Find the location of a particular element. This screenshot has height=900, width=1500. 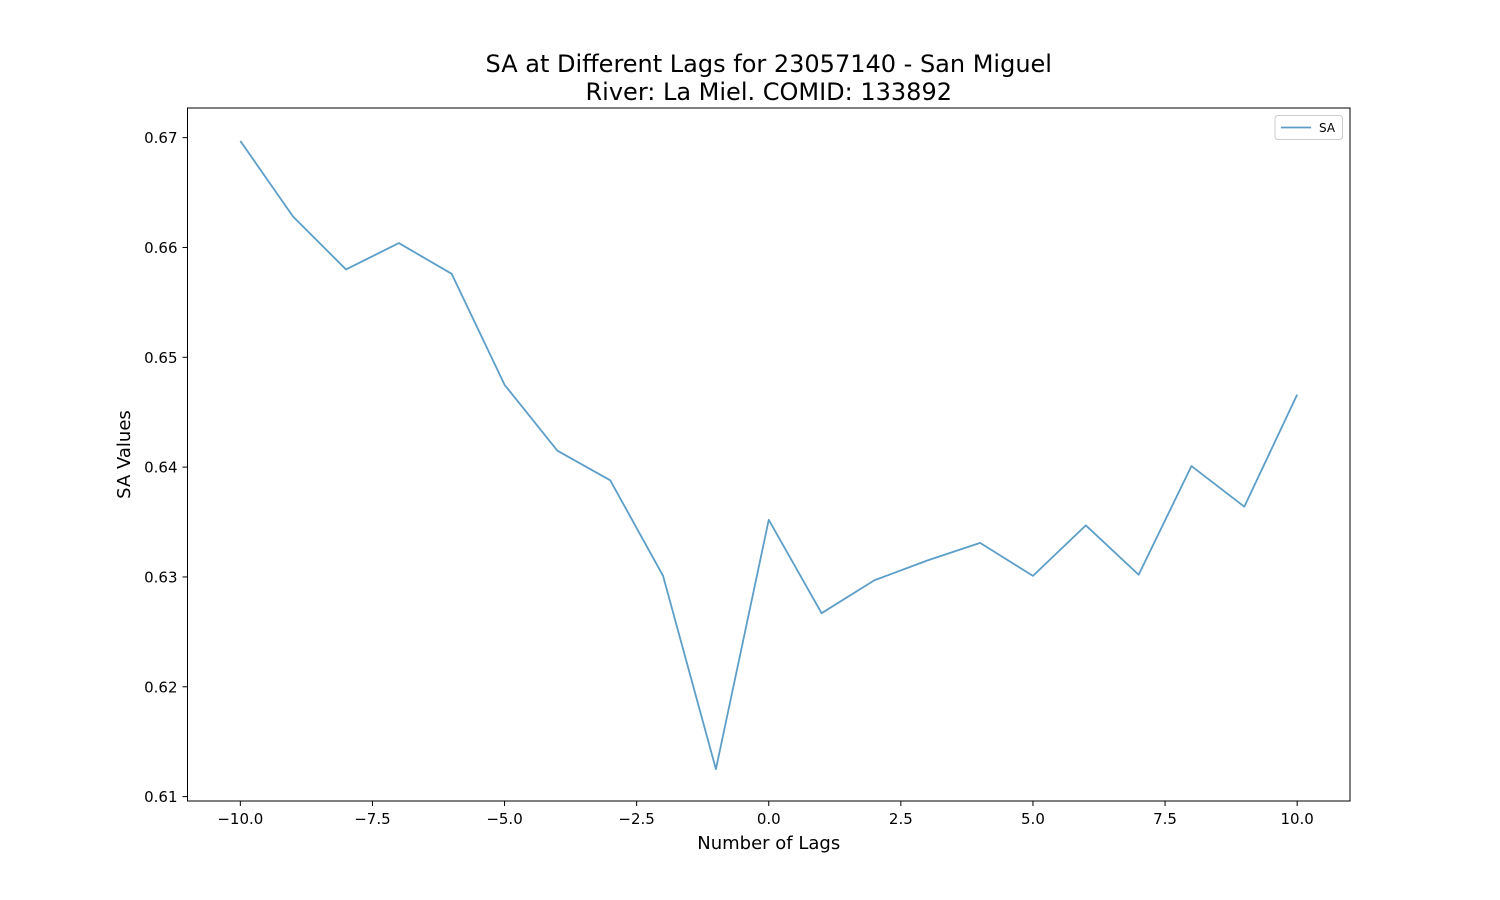

y-tick-label: 0.66 is located at coordinates (160, 248).